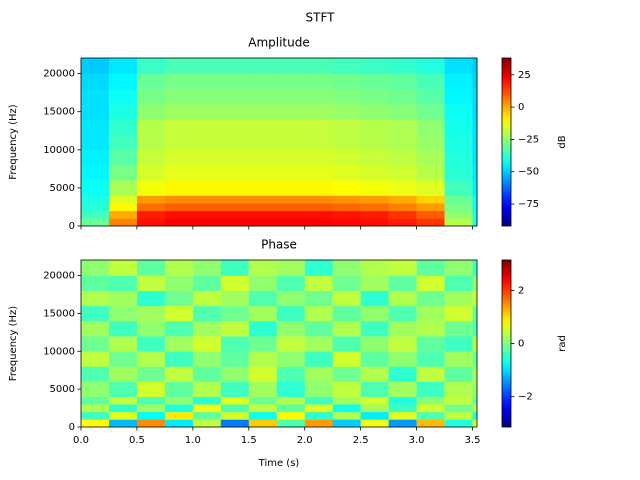 The width and height of the screenshot is (640, 480). Describe the element at coordinates (473, 440) in the screenshot. I see `x-tick-label: 3.5` at that location.